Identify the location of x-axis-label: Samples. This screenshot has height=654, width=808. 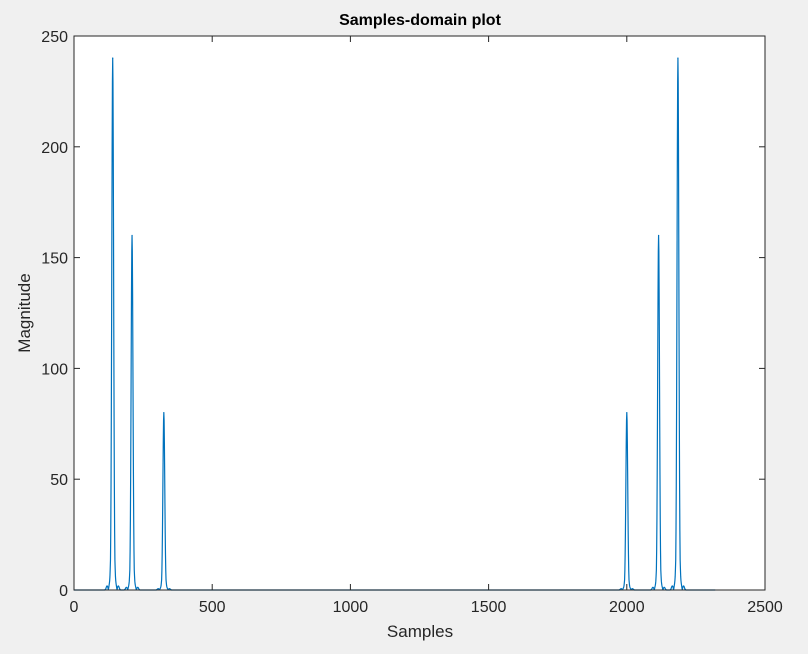
(420, 631).